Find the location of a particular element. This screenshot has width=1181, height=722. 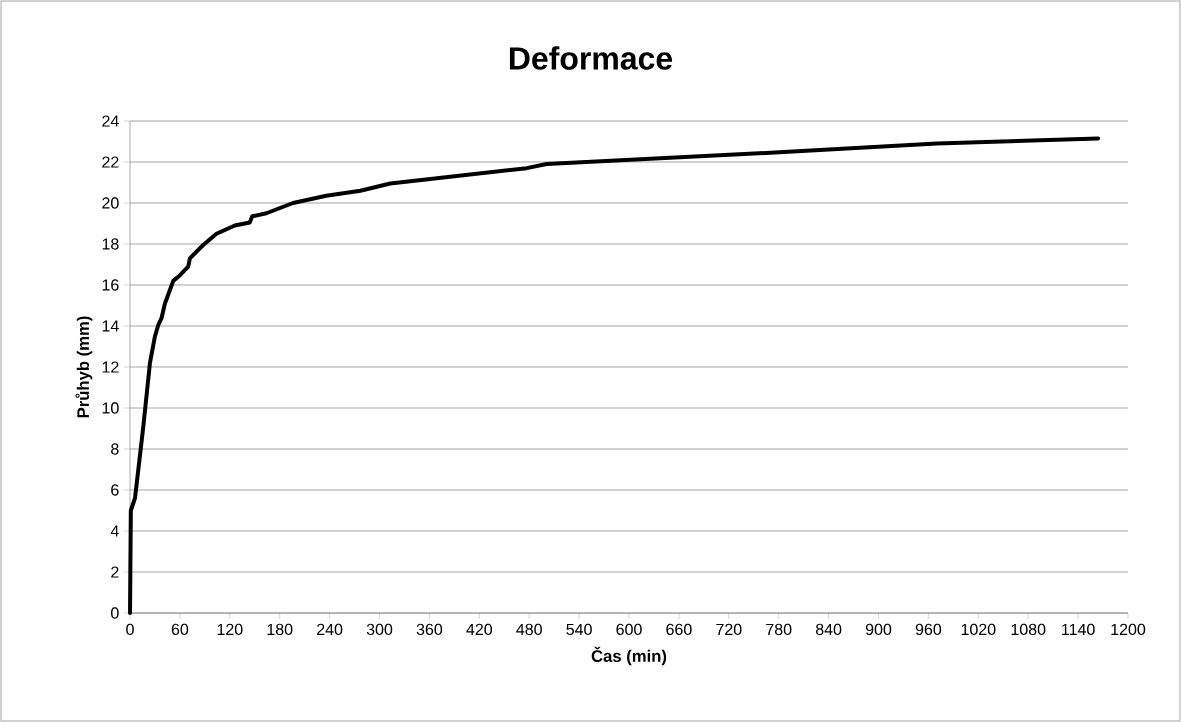

x-tick-label: 1200 is located at coordinates (1128, 629).